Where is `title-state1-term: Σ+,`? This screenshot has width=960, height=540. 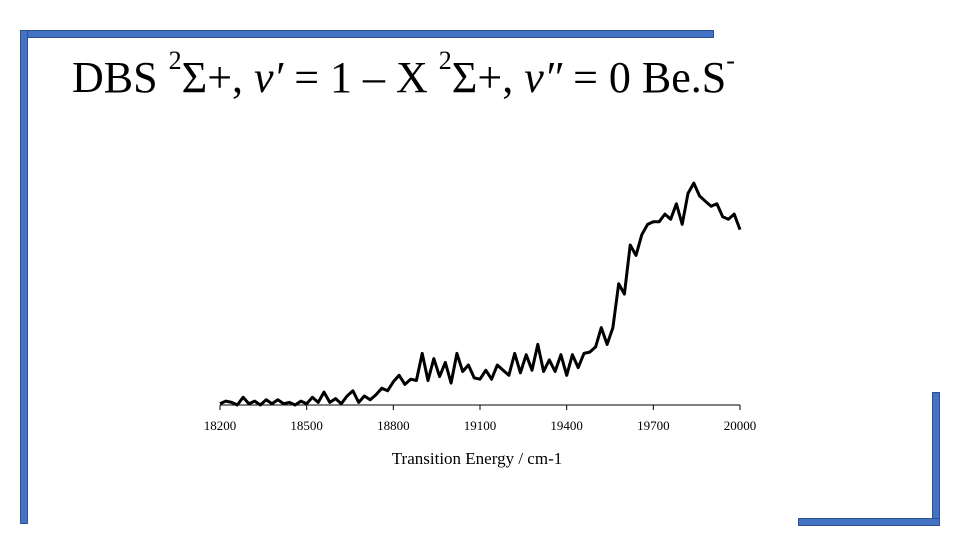
title-state1-term: Σ+, is located at coordinates (218, 77).